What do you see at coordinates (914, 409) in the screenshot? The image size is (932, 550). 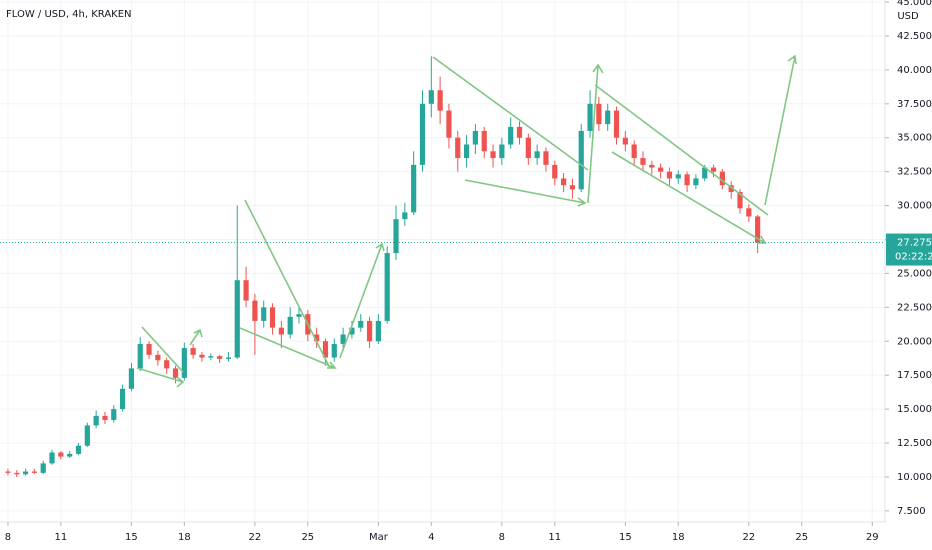 I see `y-tick-label: 15.000` at bounding box center [914, 409].